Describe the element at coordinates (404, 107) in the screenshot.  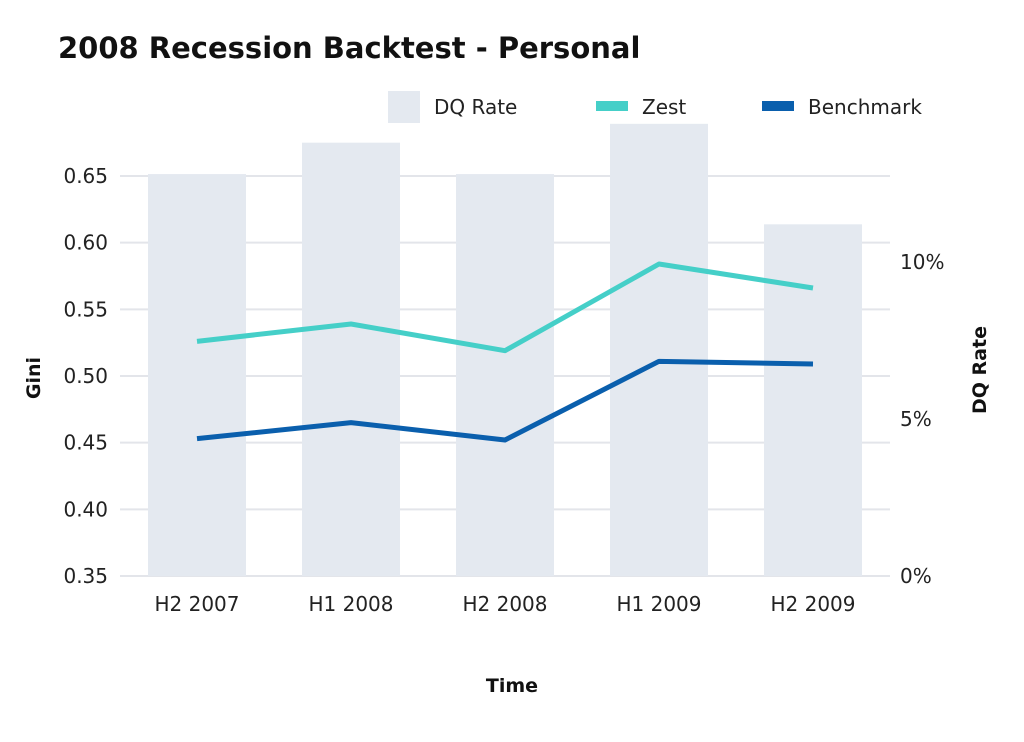
I see `legend-swatch-dq-rate` at that location.